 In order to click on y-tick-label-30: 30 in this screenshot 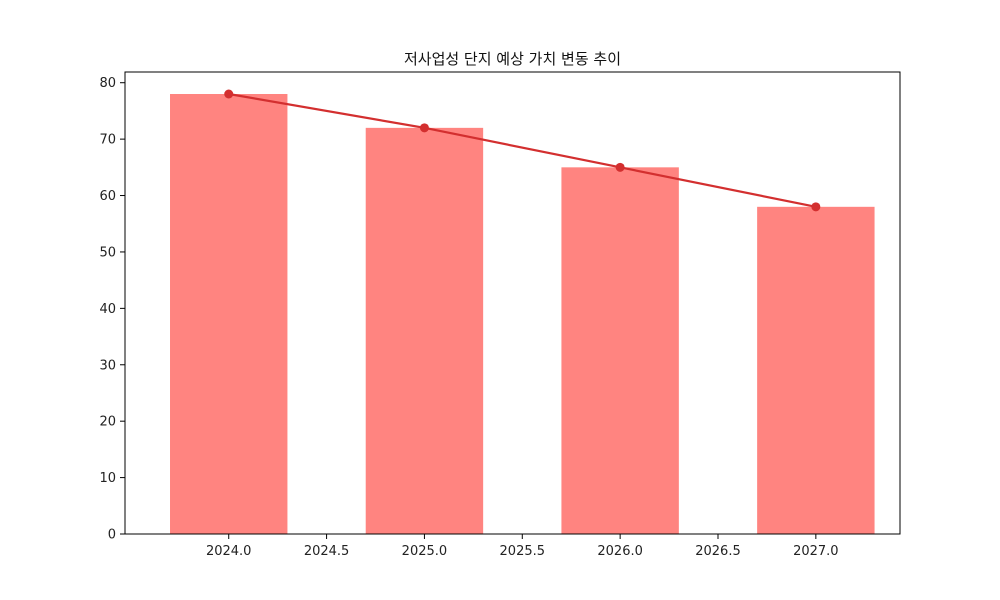, I will do `click(107, 365)`.